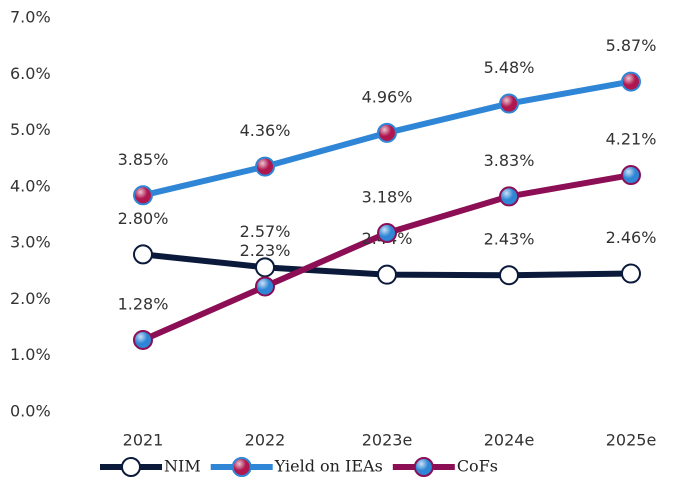 This screenshot has height=483, width=700. What do you see at coordinates (387, 197) in the screenshot?
I see `data-label: 3.18%` at bounding box center [387, 197].